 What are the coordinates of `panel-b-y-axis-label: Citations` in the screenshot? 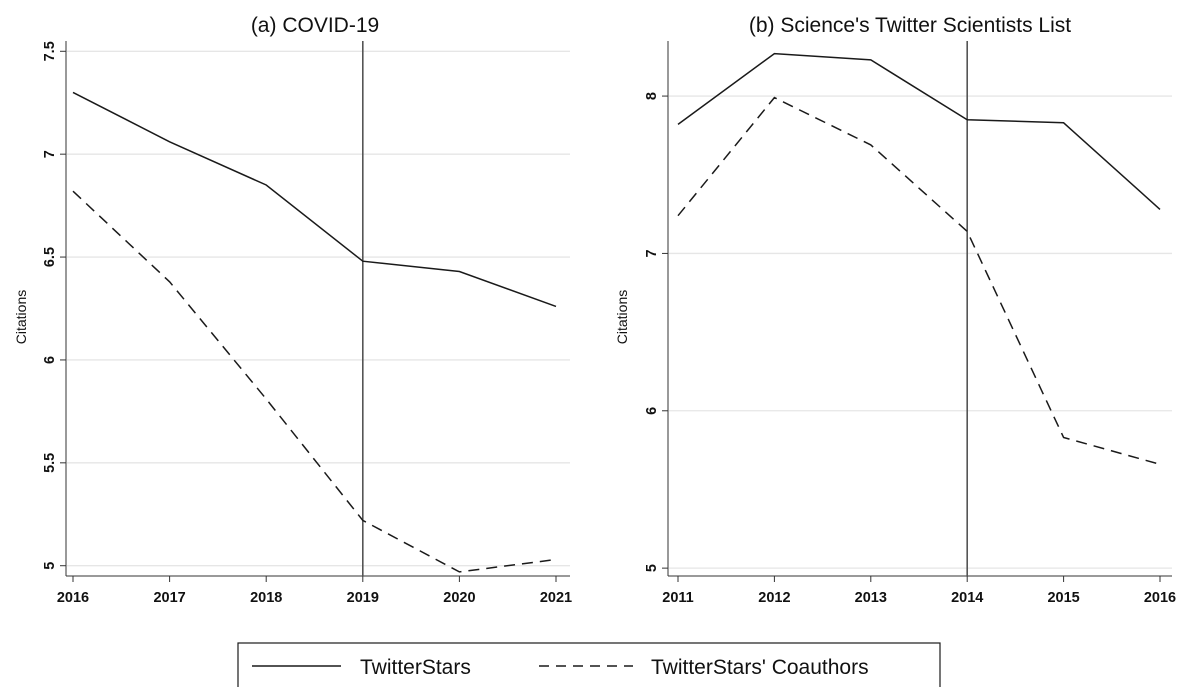 It's located at (622, 317).